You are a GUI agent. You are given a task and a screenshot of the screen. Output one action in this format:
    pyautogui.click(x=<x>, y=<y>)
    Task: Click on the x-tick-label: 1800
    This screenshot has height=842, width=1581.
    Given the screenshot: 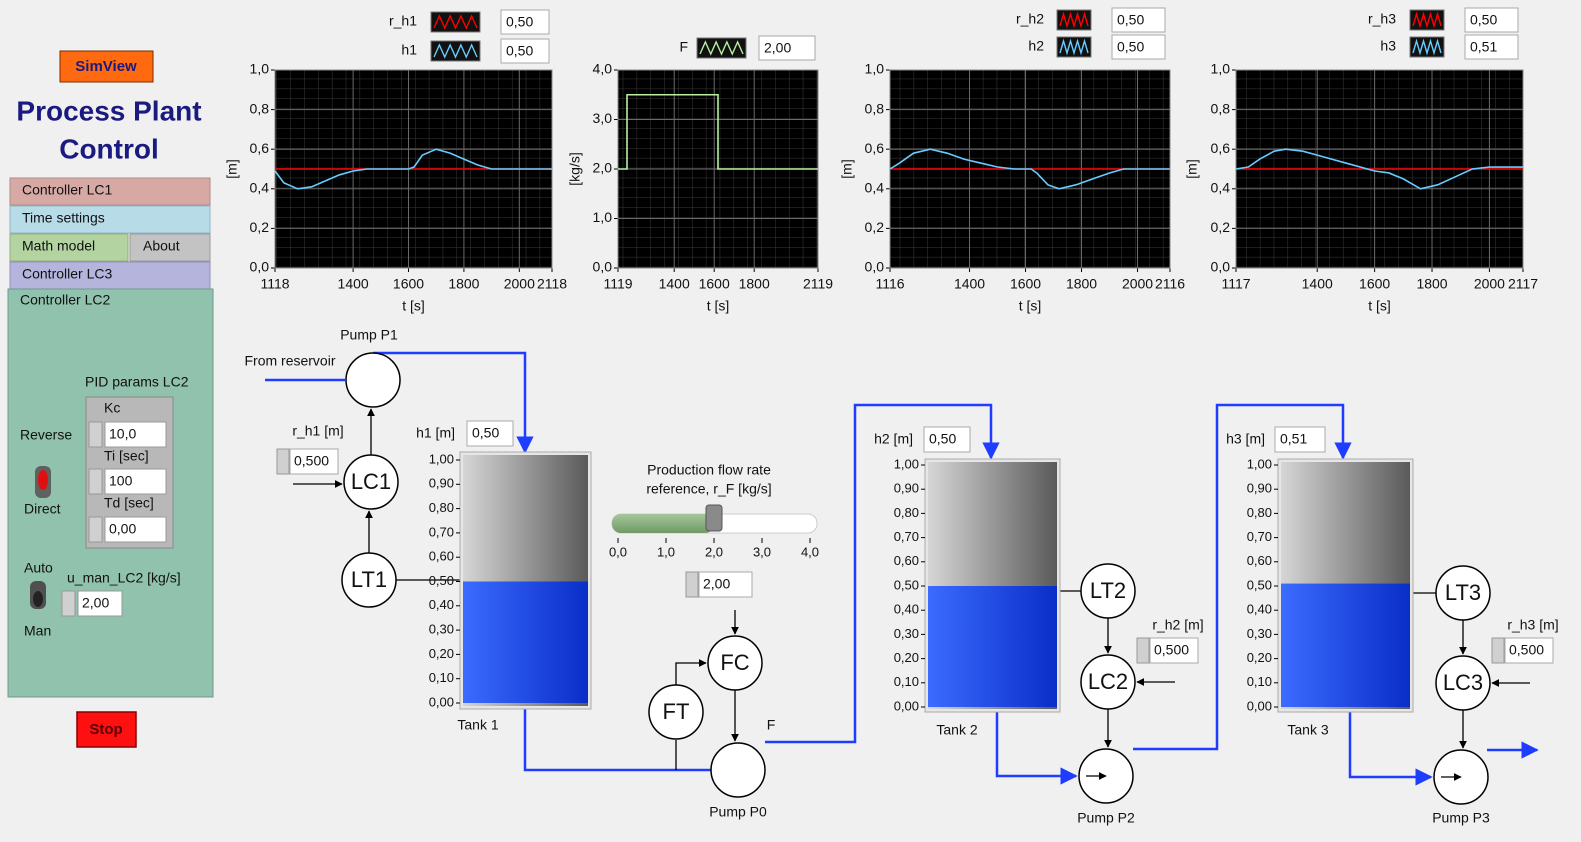 What is the action you would take?
    pyautogui.click(x=1431, y=284)
    